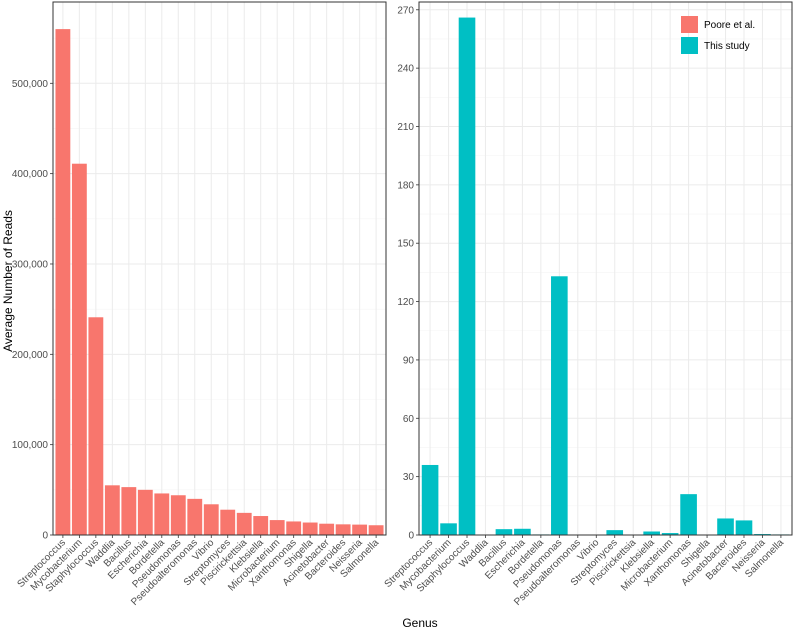  What do you see at coordinates (689, 45) in the screenshot?
I see `legend-key-this-study` at bounding box center [689, 45].